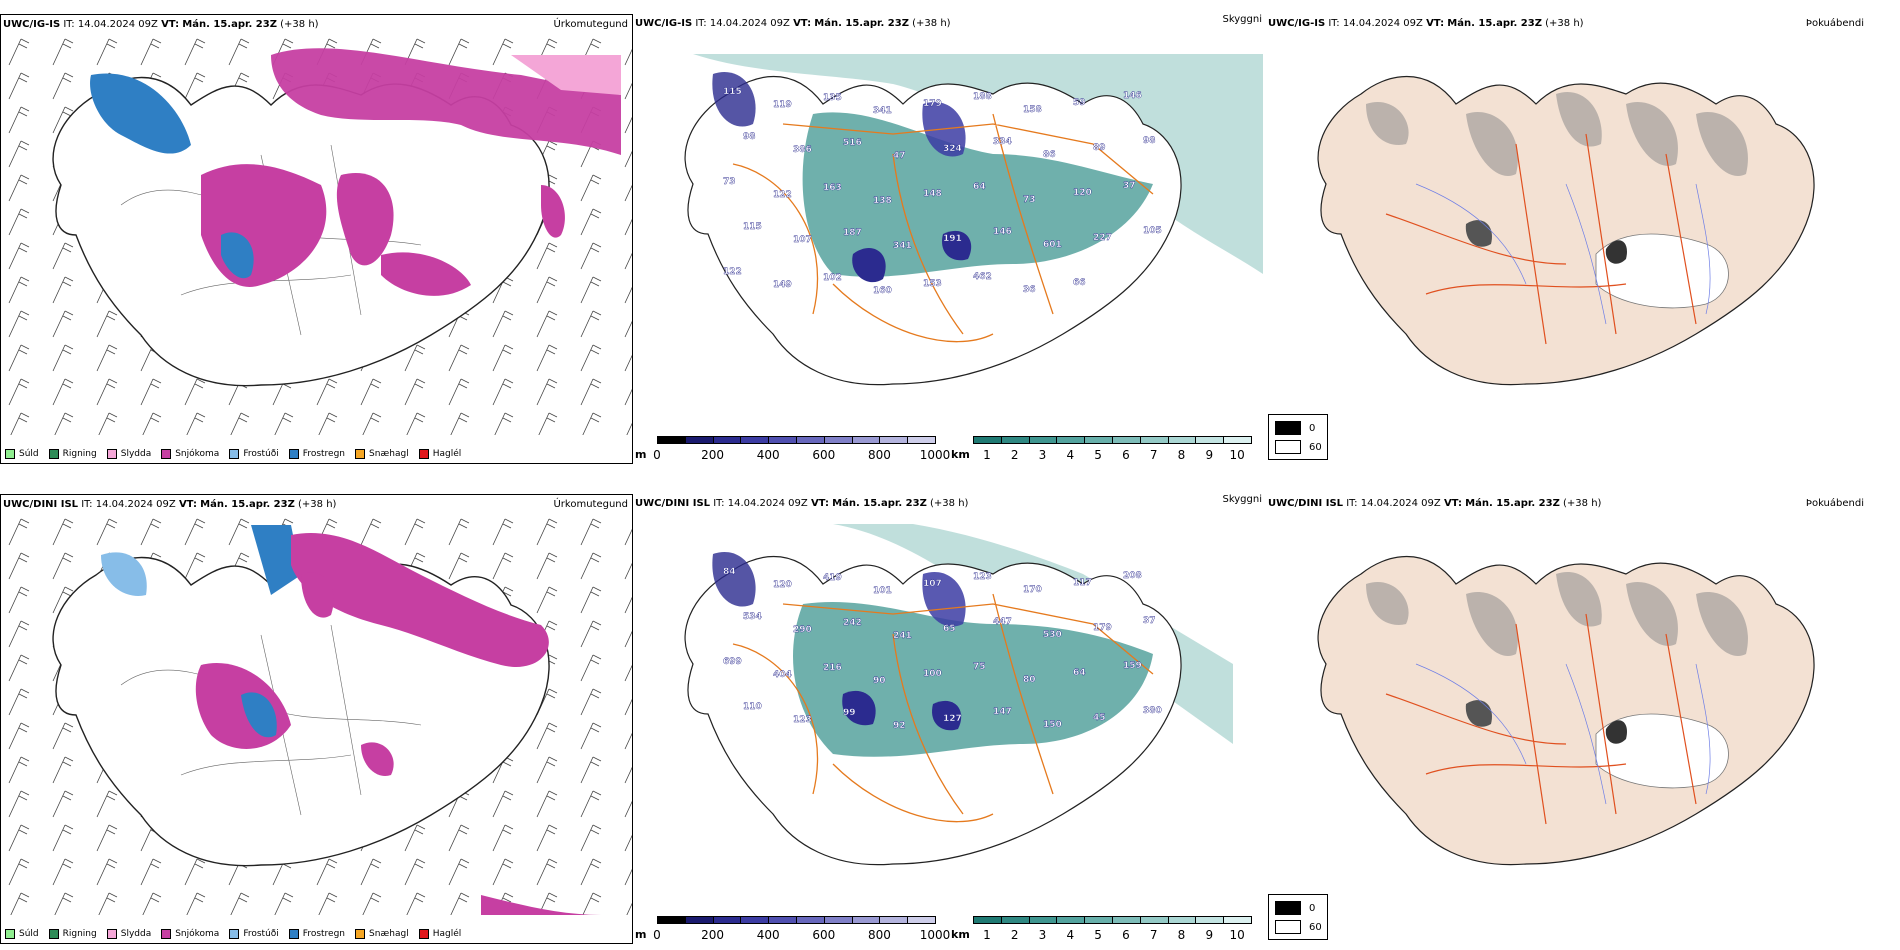  What do you see at coordinates (987, 455) in the screenshot?
I see `colorbar-tick-label: 1` at bounding box center [987, 455].